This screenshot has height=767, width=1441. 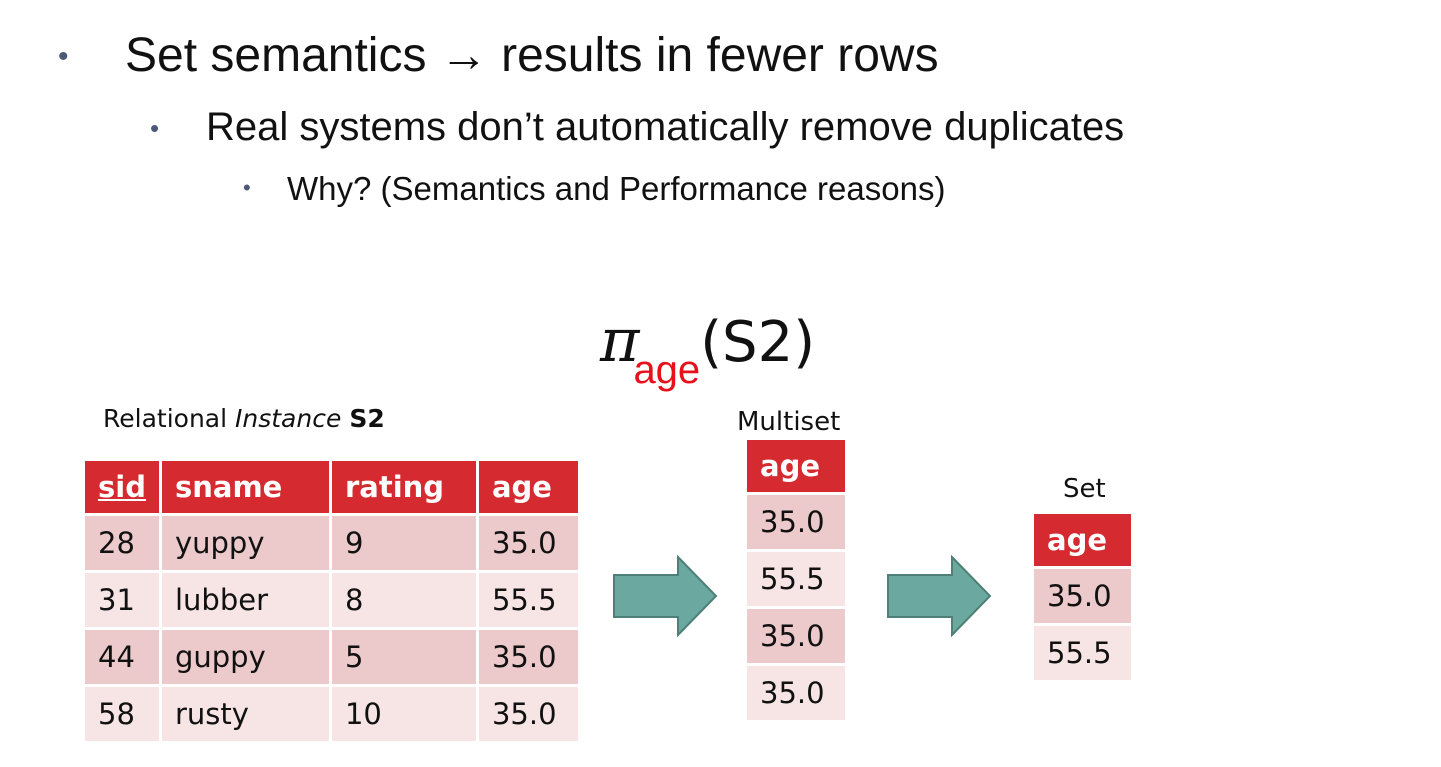 What do you see at coordinates (122, 714) in the screenshot?
I see `cell-sid: 58` at bounding box center [122, 714].